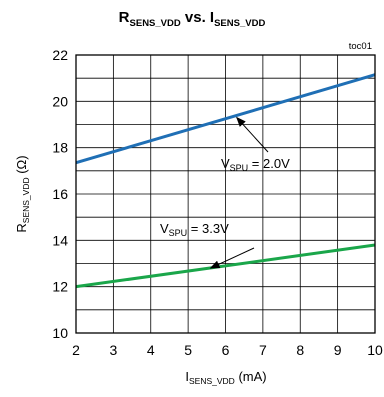 The image size is (384, 397). I want to click on x-axis-label-subscript: SENS_VDD, so click(212, 381).